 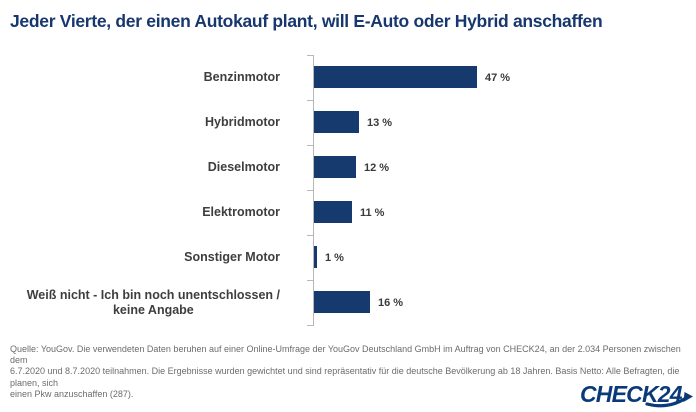 I want to click on bar-row: Elektromotor 11 %, so click(x=348, y=212).